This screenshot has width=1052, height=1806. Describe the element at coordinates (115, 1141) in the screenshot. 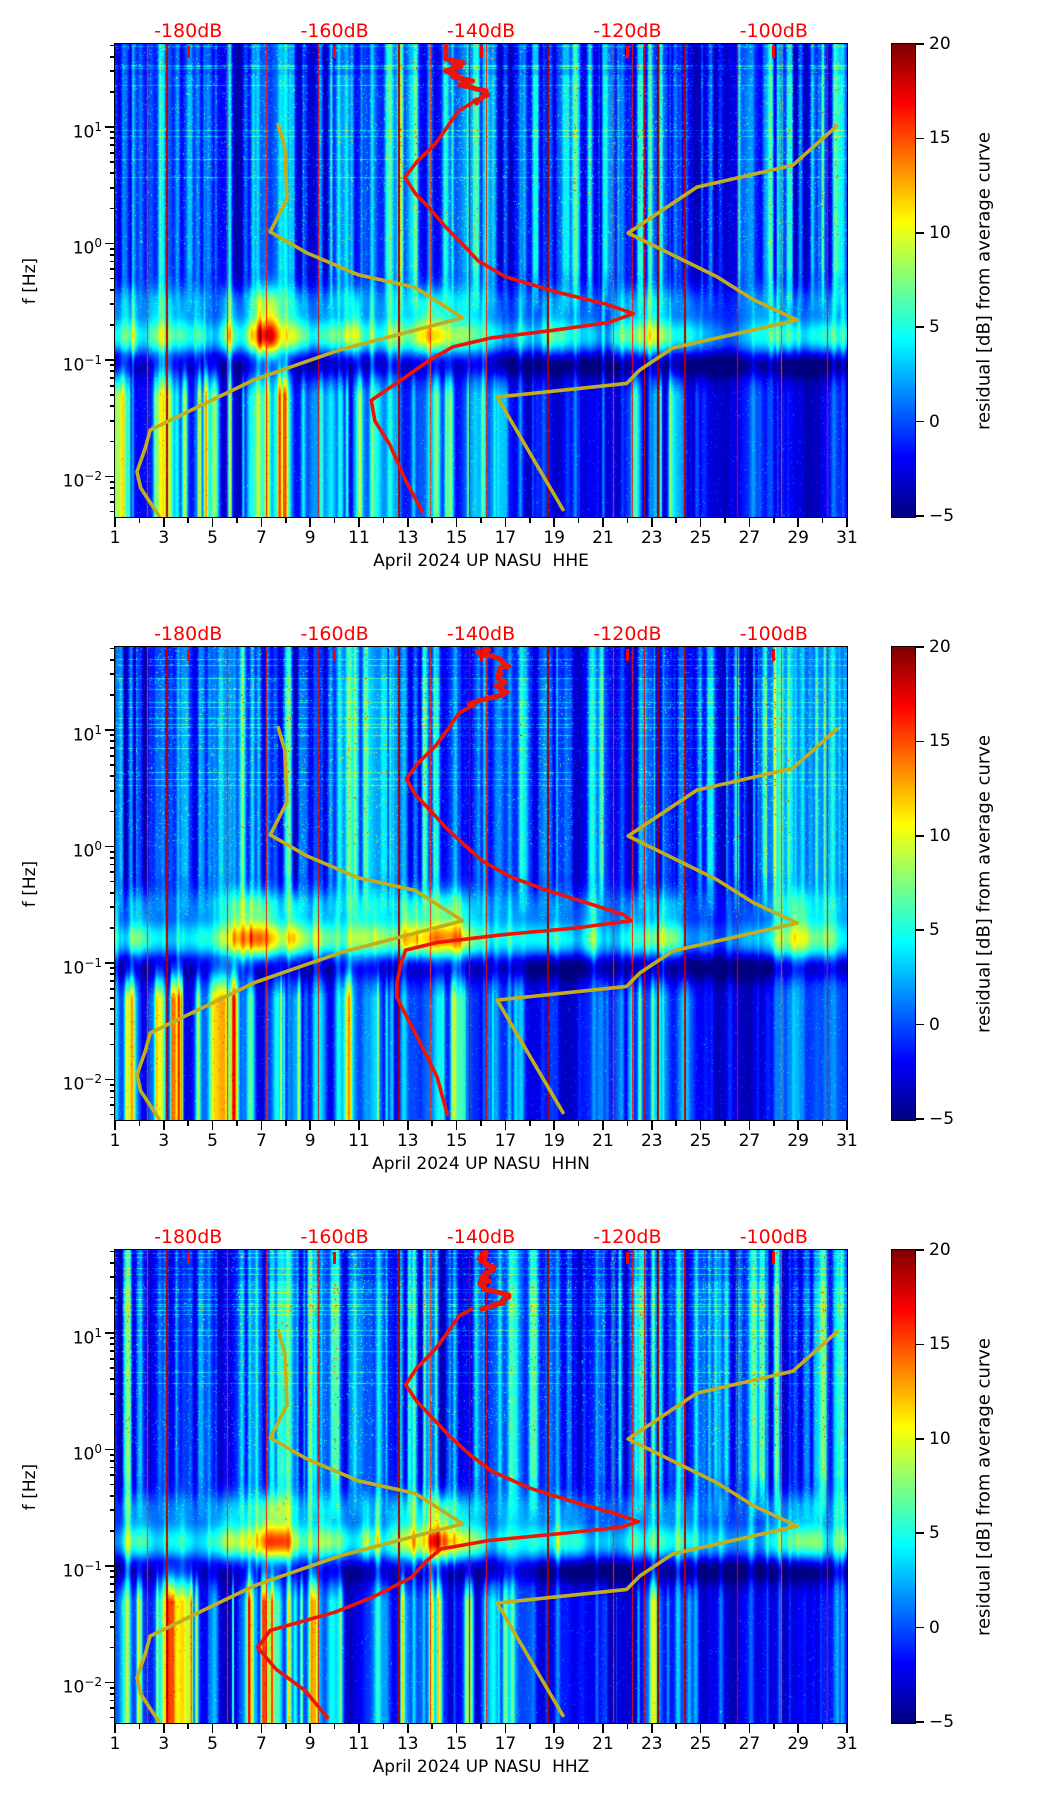

I see `x-axis-tick-label: 1` at that location.